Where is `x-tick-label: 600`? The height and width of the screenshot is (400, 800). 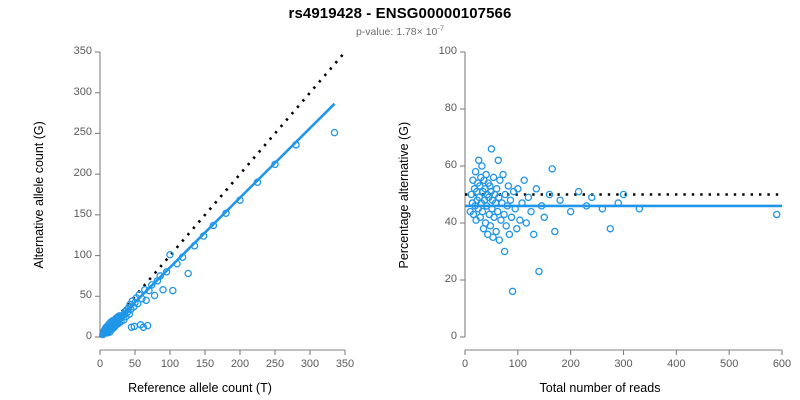
x-tick-label: 600 is located at coordinates (782, 364).